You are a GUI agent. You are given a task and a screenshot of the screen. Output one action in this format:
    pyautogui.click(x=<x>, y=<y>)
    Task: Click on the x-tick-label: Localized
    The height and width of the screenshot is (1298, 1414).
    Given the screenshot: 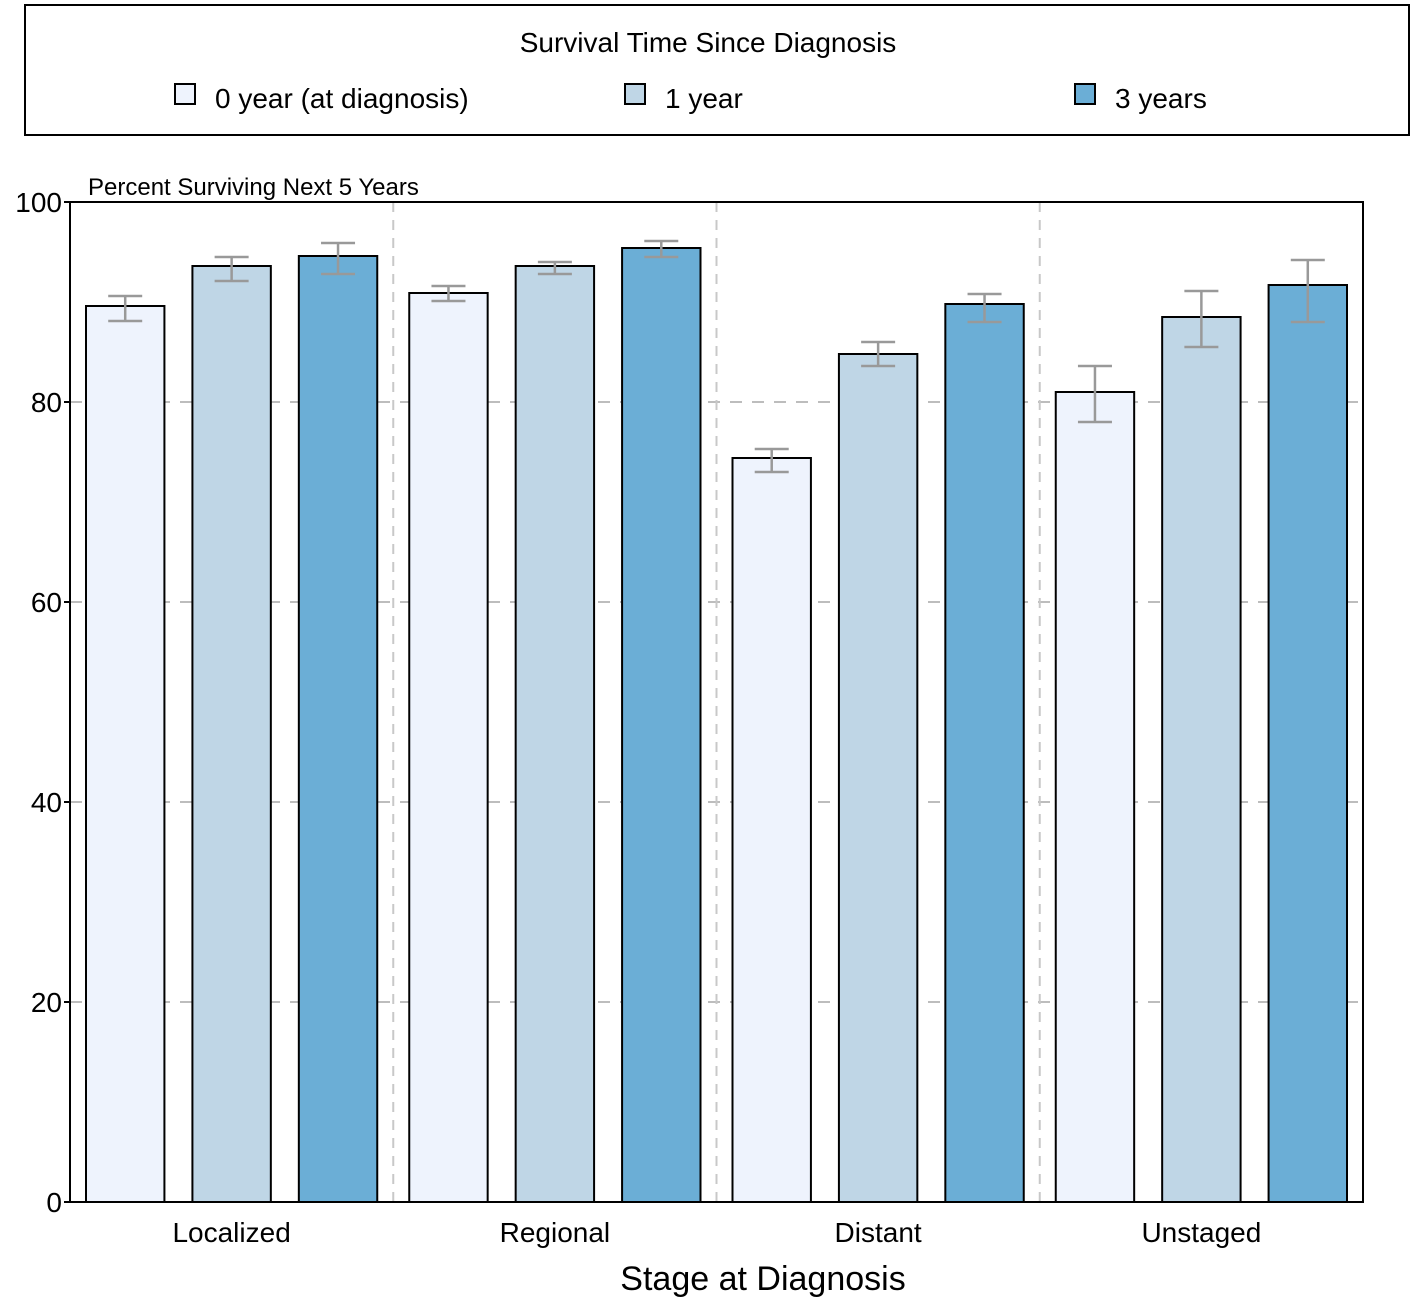 What is the action you would take?
    pyautogui.click(x=231, y=1232)
    